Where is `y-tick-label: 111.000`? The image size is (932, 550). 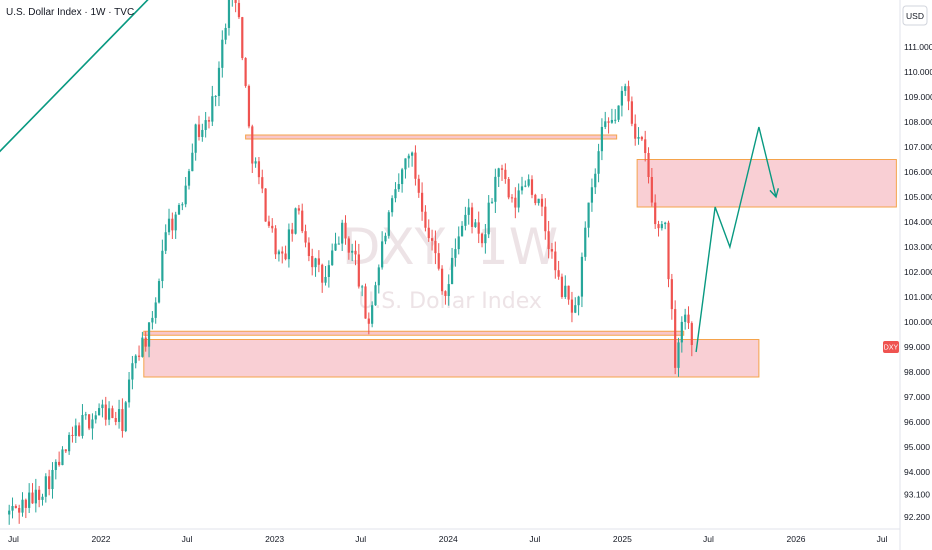
y-tick-label: 111.000 is located at coordinates (918, 47).